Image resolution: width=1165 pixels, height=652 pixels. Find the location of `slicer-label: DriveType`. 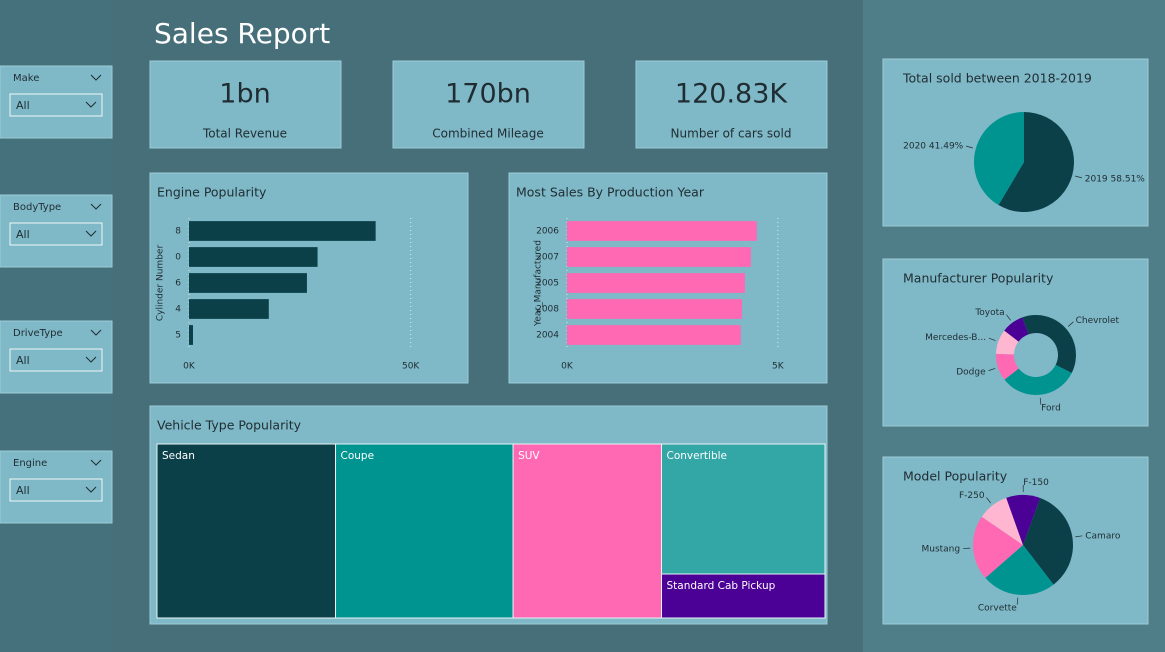

slicer-label: DriveType is located at coordinates (38, 333).